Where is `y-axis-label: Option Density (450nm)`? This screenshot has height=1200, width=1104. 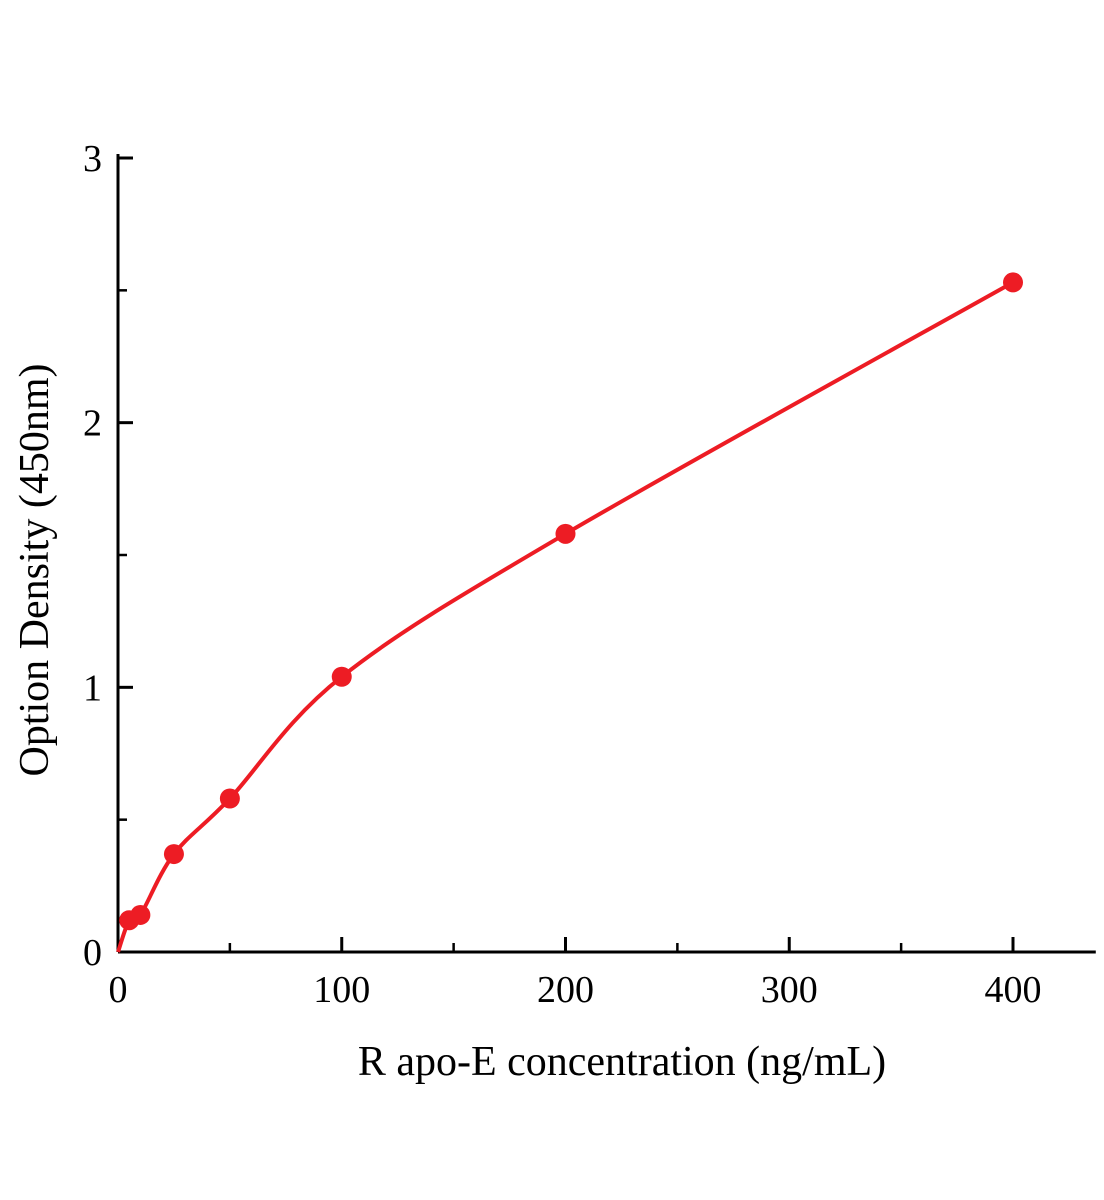
y-axis-label: Option Density (450nm) is located at coordinates (35, 570).